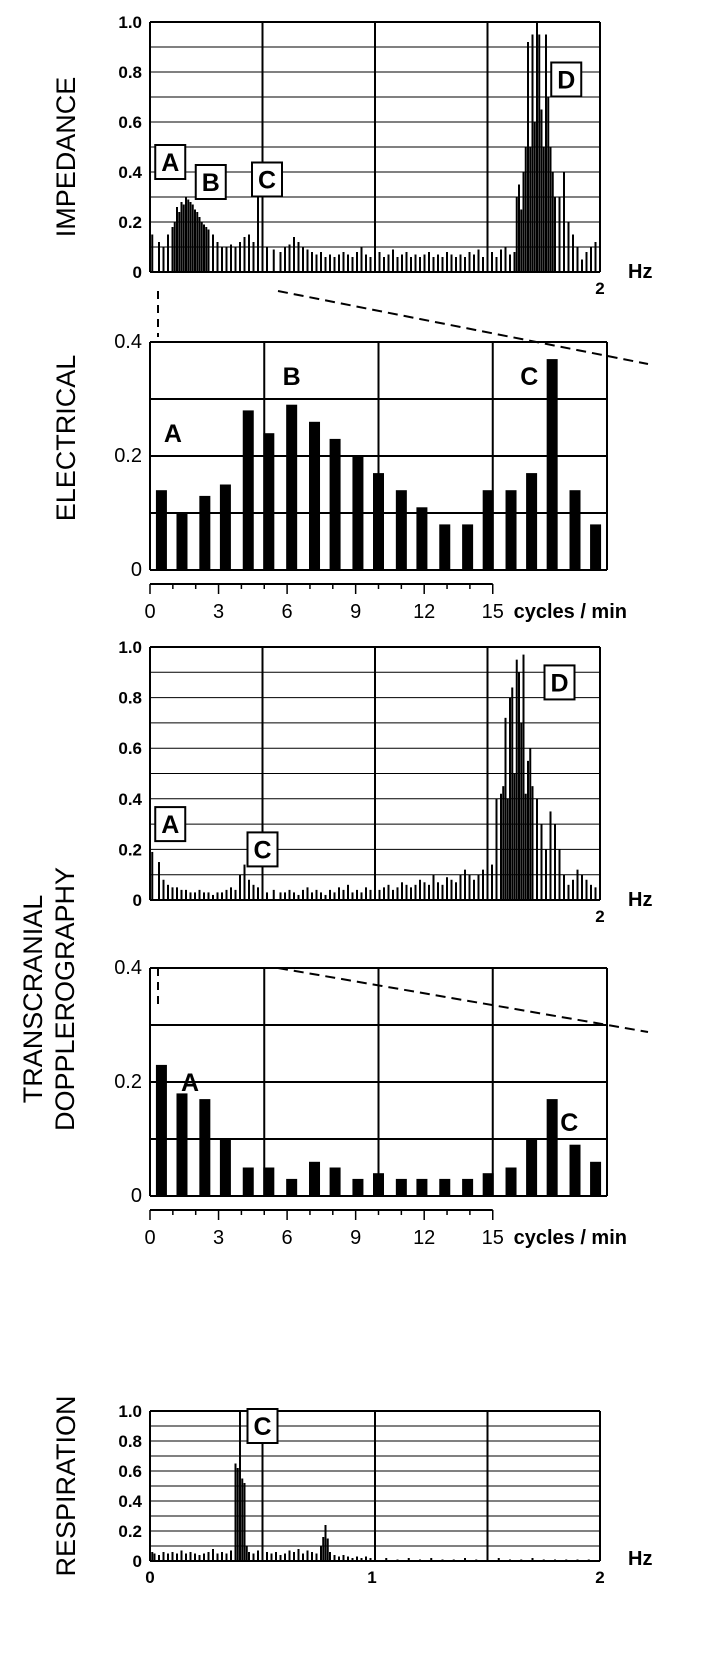 This screenshot has height=1679, width=705. I want to click on impedance-ytick-label: 0.2, so click(130, 222).